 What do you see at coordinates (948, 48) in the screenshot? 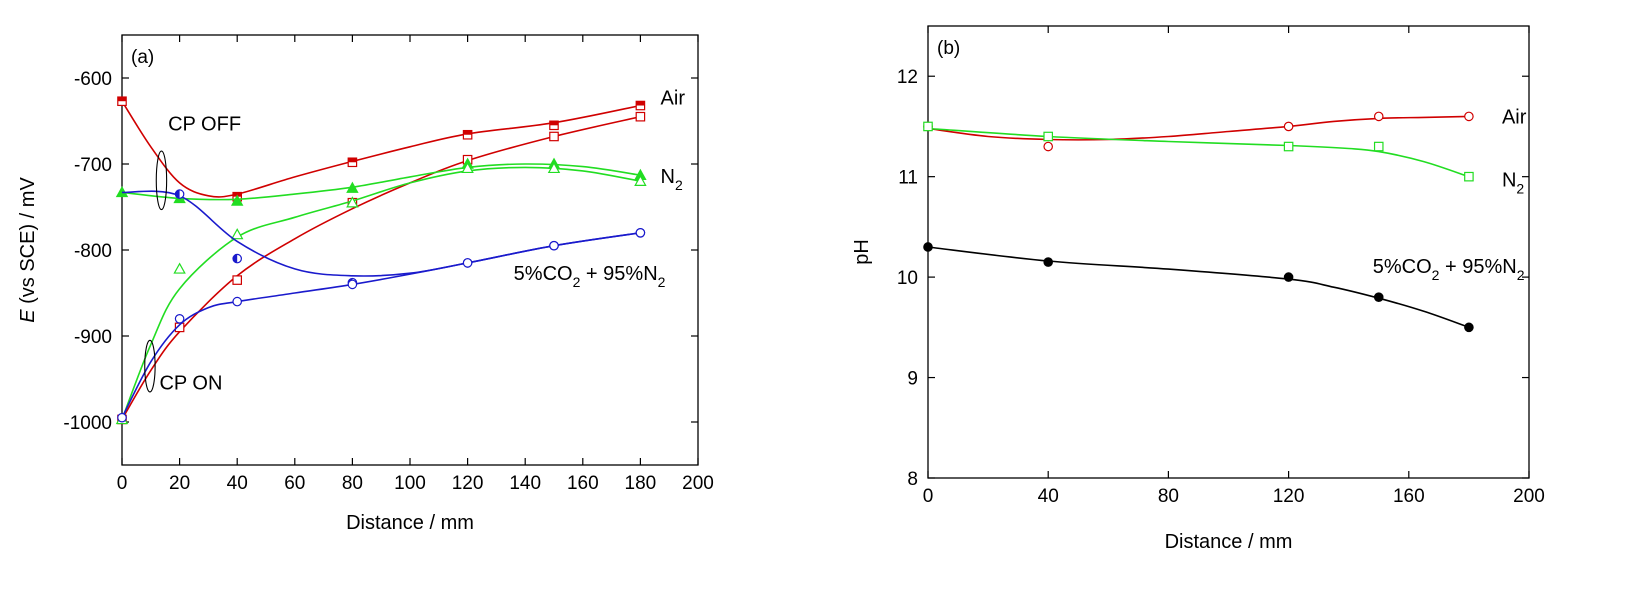
I see `panel-label: (b)` at bounding box center [948, 48].